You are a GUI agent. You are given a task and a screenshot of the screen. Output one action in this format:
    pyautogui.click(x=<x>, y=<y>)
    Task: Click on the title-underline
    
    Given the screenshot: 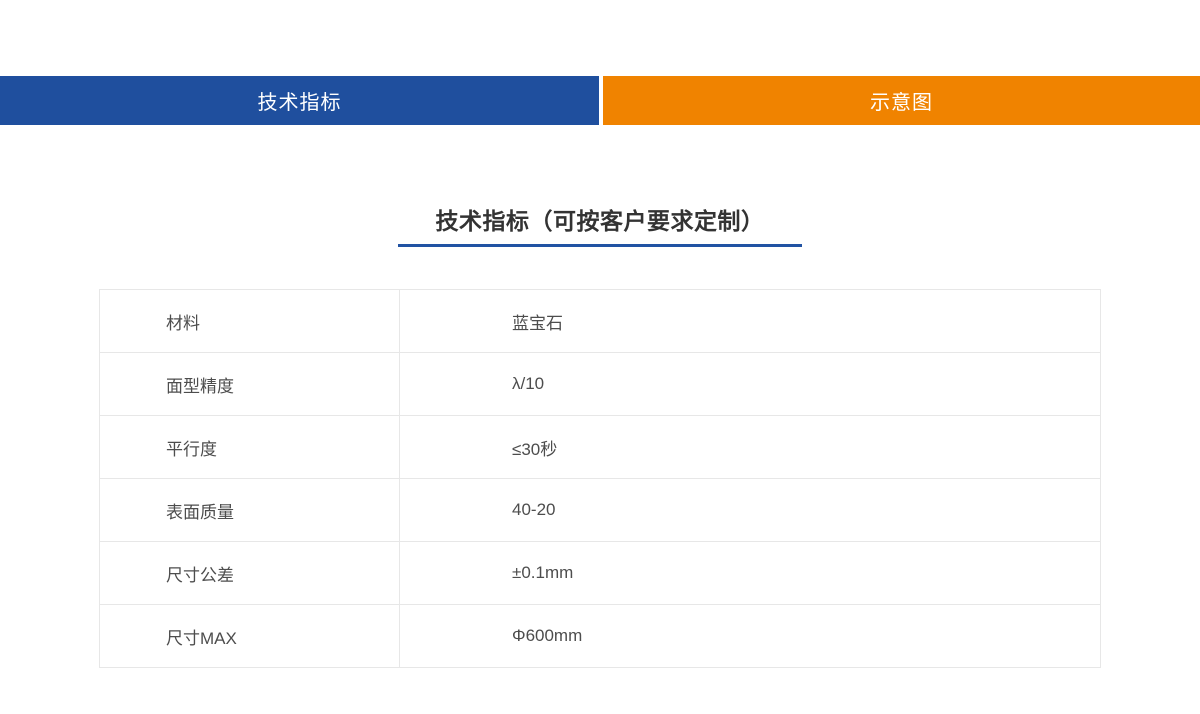 What is the action you would take?
    pyautogui.click(x=600, y=245)
    